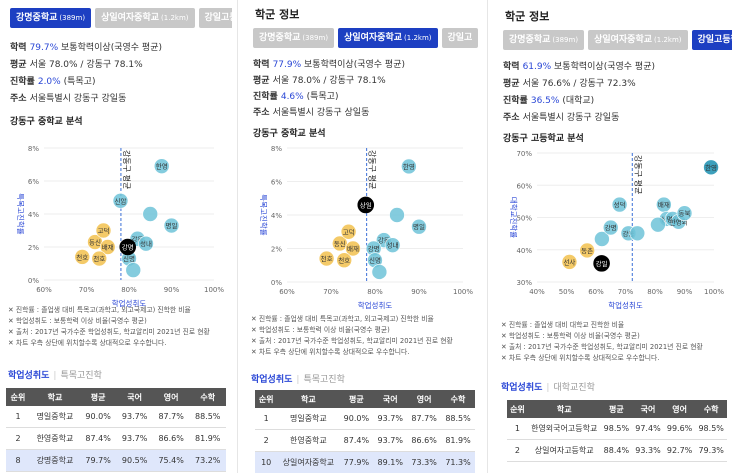 The width and height of the screenshot is (732, 473). What do you see at coordinates (679, 221) in the screenshot?
I see `point-label: 한영외` at bounding box center [679, 221].